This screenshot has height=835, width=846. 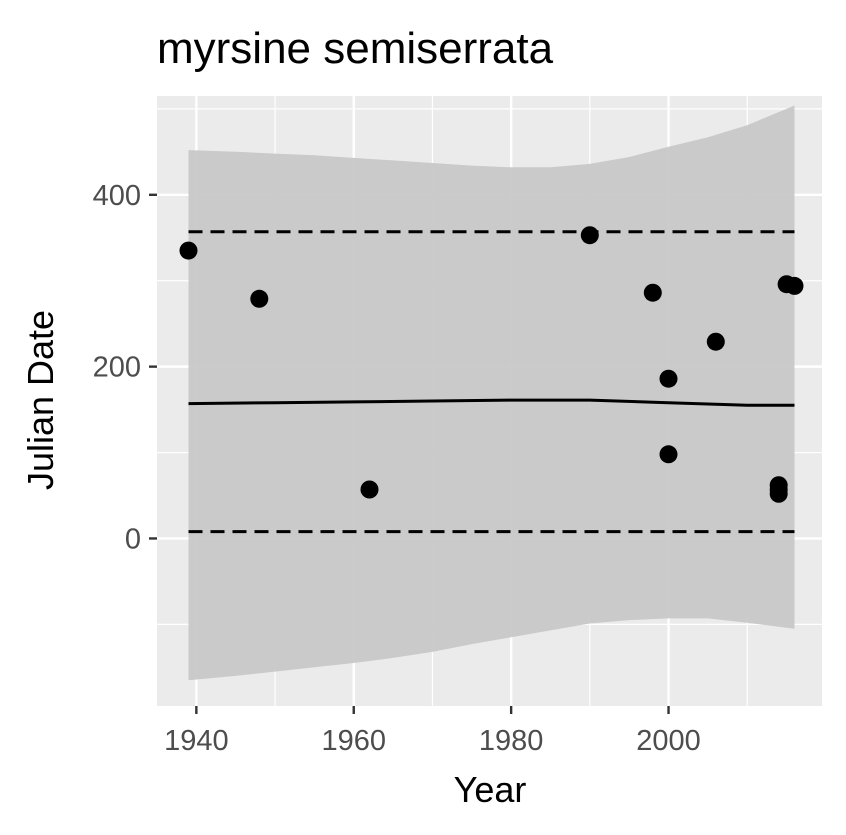 I want to click on y-axis: 0 200 400, so click(x=125, y=367).